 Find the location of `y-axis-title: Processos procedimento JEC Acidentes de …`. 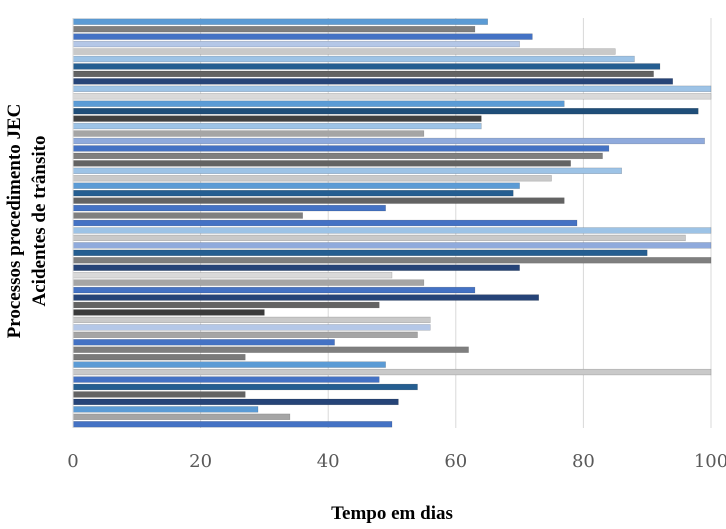

y-axis-title: Processos procedimento JEC Acidentes de … is located at coordinates (27, 221).